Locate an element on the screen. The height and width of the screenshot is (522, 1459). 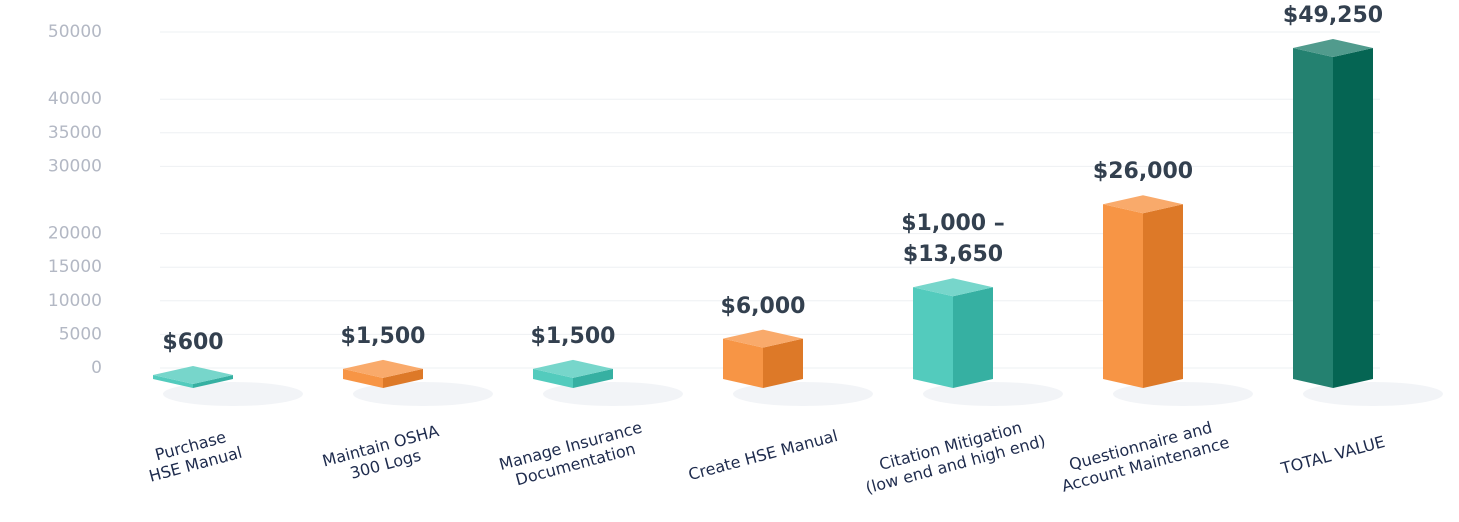
value-label: $1,000 – $13,650 is located at coordinates (953, 239).